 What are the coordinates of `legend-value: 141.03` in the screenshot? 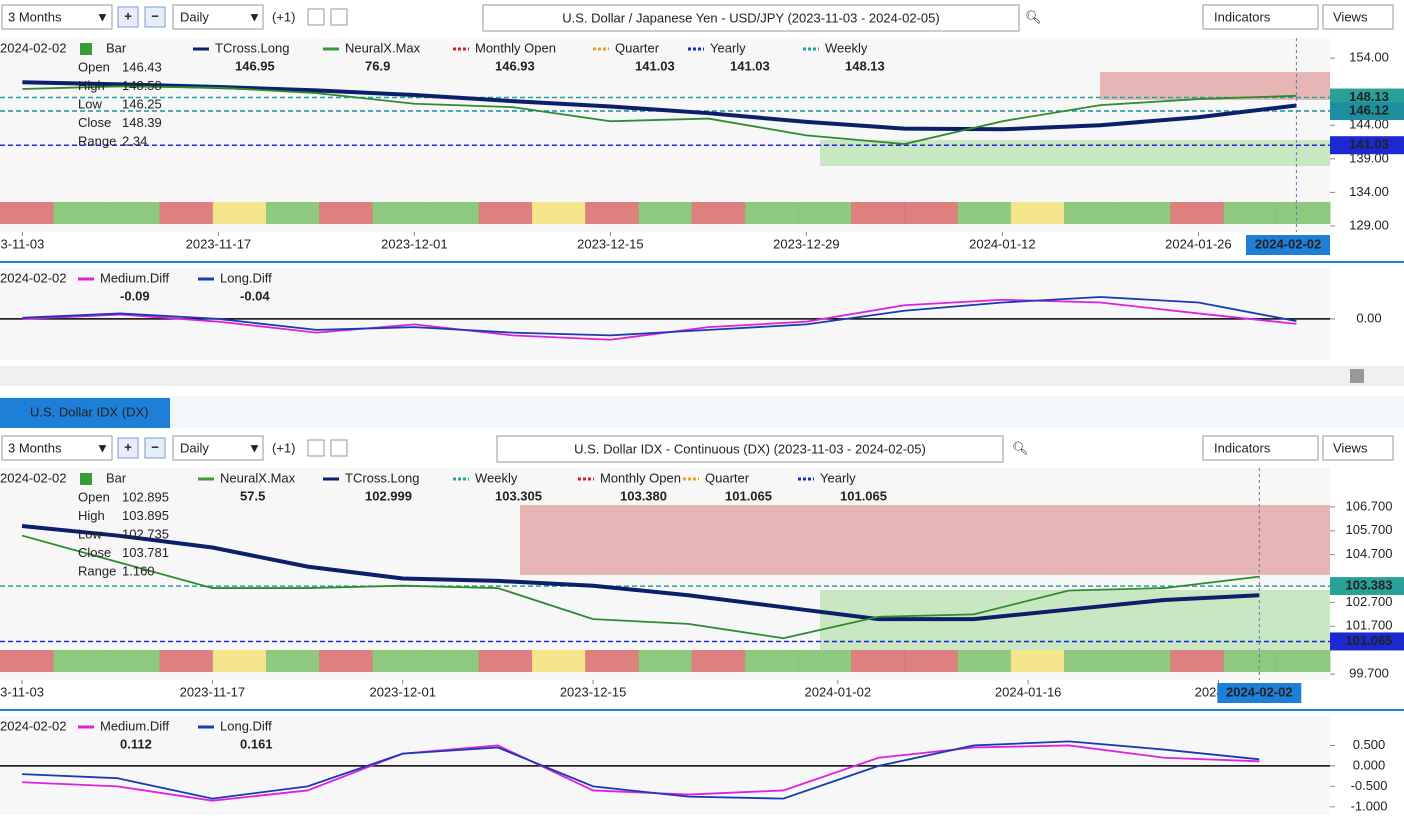 It's located at (750, 65).